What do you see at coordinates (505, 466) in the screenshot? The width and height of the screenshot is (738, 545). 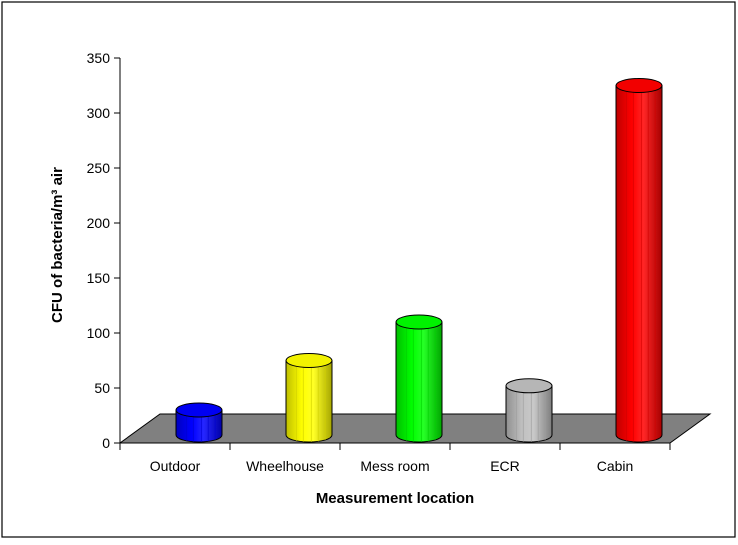 I see `x-tick-label: ECR` at bounding box center [505, 466].